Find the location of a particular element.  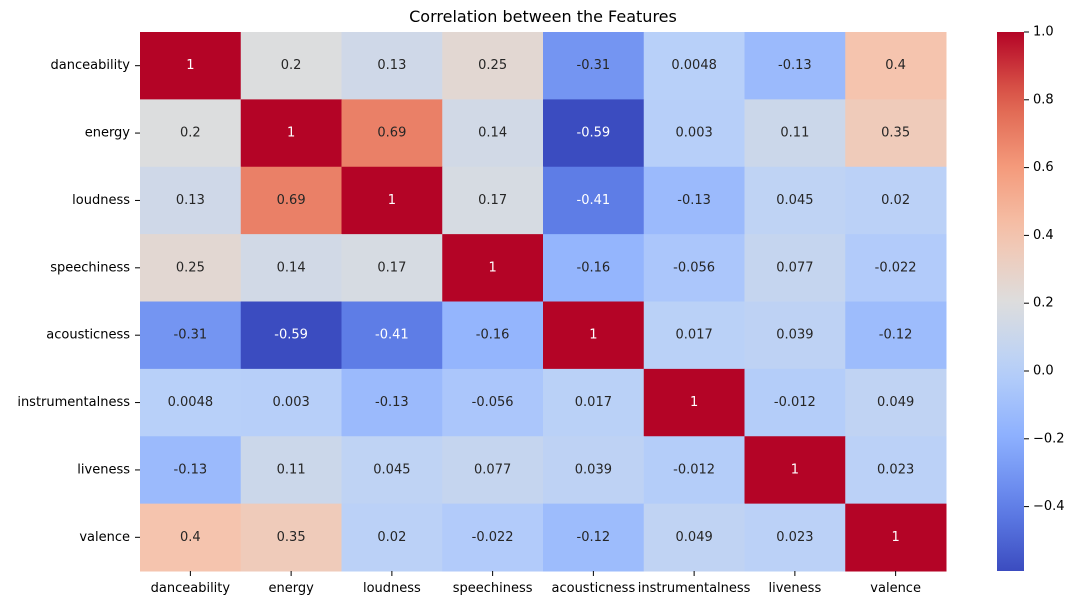

cell-annotation: 0.0048 is located at coordinates (191, 402).